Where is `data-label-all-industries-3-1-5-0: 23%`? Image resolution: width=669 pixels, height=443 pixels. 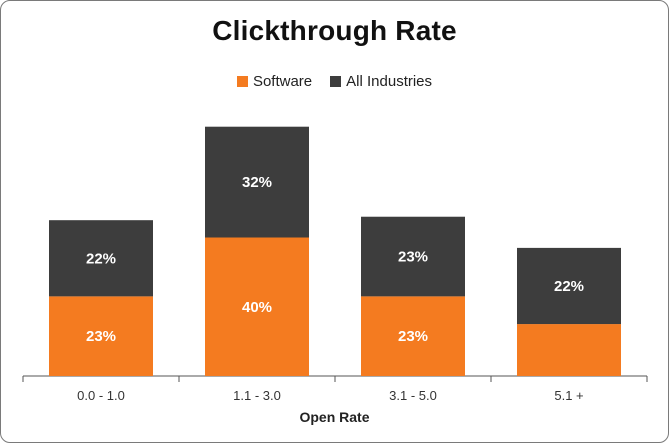
data-label-all-industries-3-1-5-0: 23% is located at coordinates (413, 257).